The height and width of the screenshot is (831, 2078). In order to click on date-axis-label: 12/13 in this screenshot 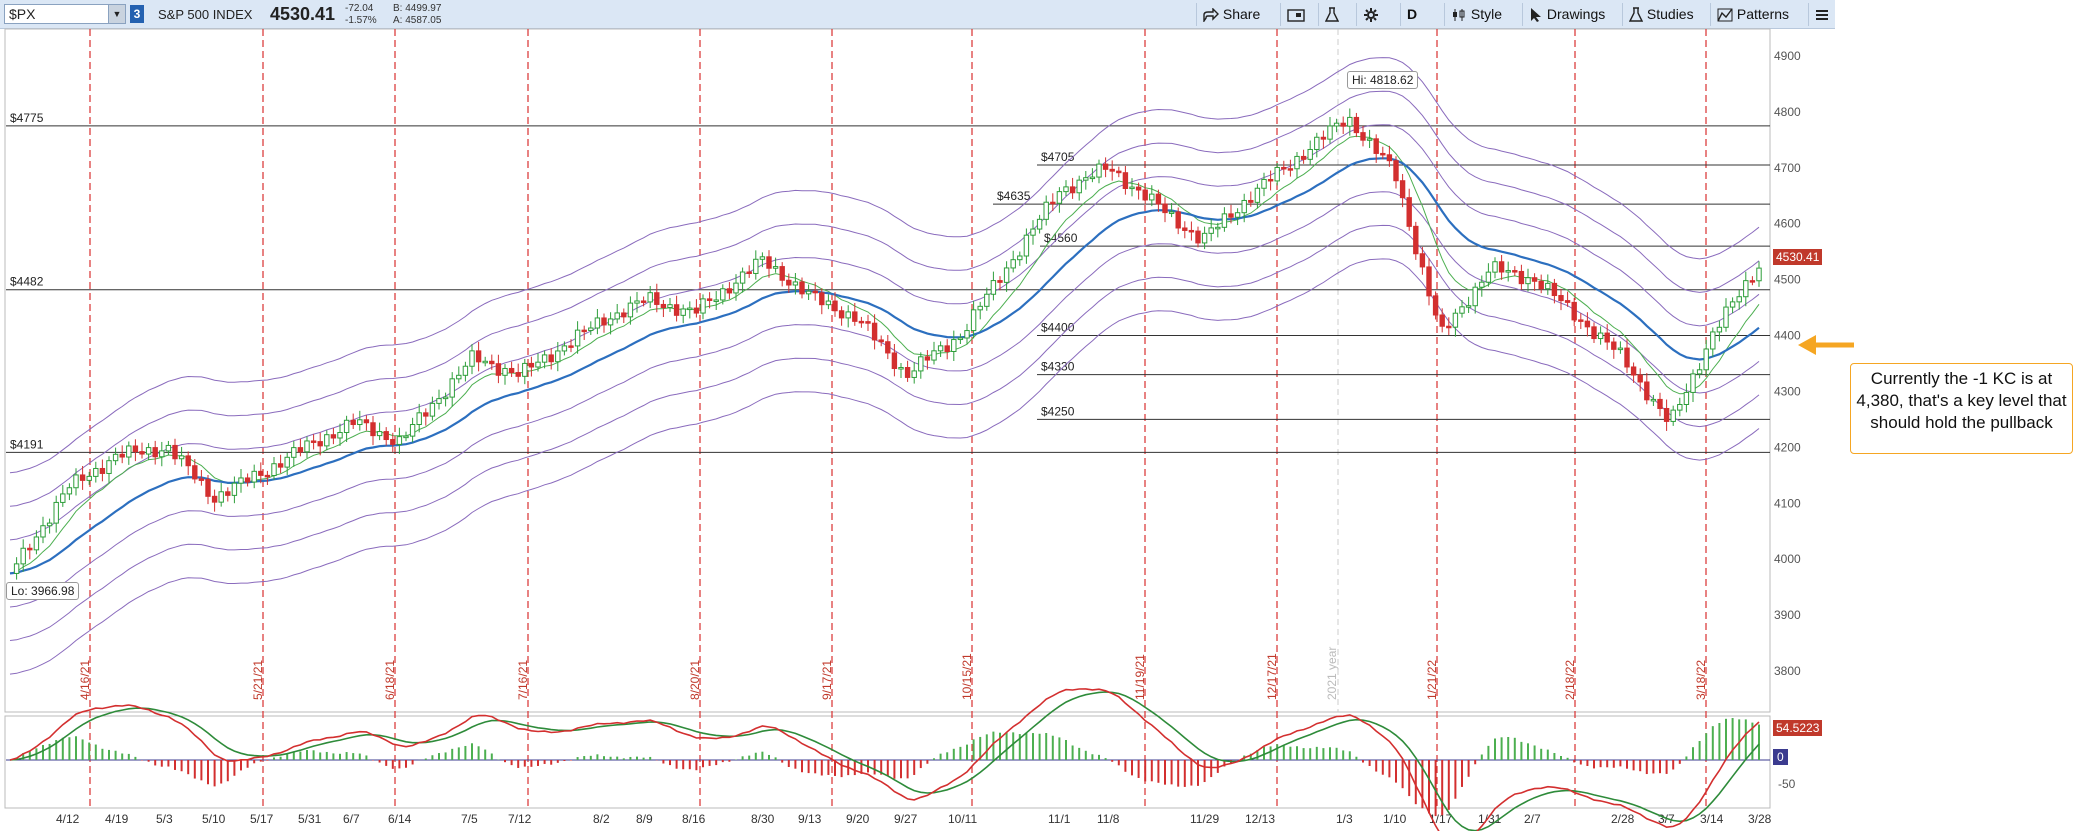, I will do `click(1260, 819)`.